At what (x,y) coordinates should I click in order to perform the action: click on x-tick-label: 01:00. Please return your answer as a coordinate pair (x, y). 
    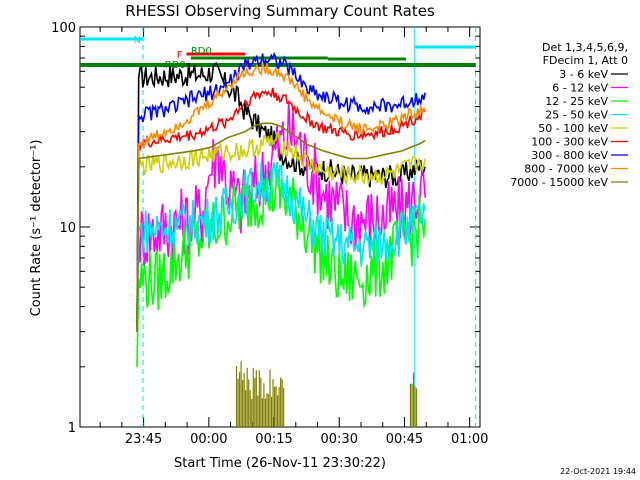
    Looking at the image, I should click on (469, 439).